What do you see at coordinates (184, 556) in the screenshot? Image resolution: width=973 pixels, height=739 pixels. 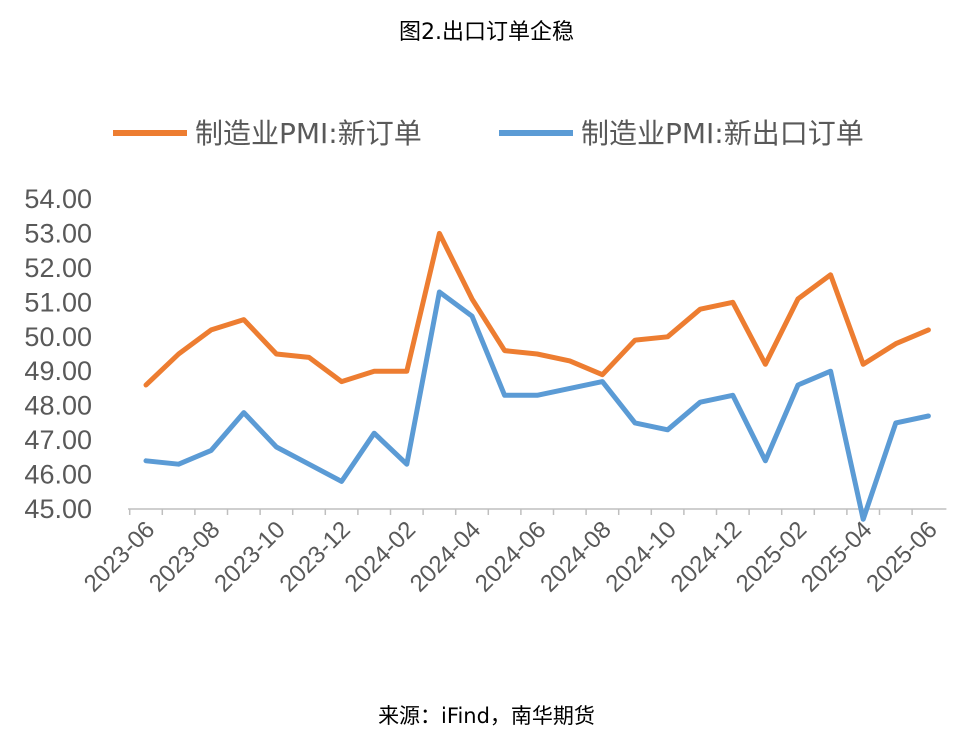 I see `x-tick-label: 2023-08` at bounding box center [184, 556].